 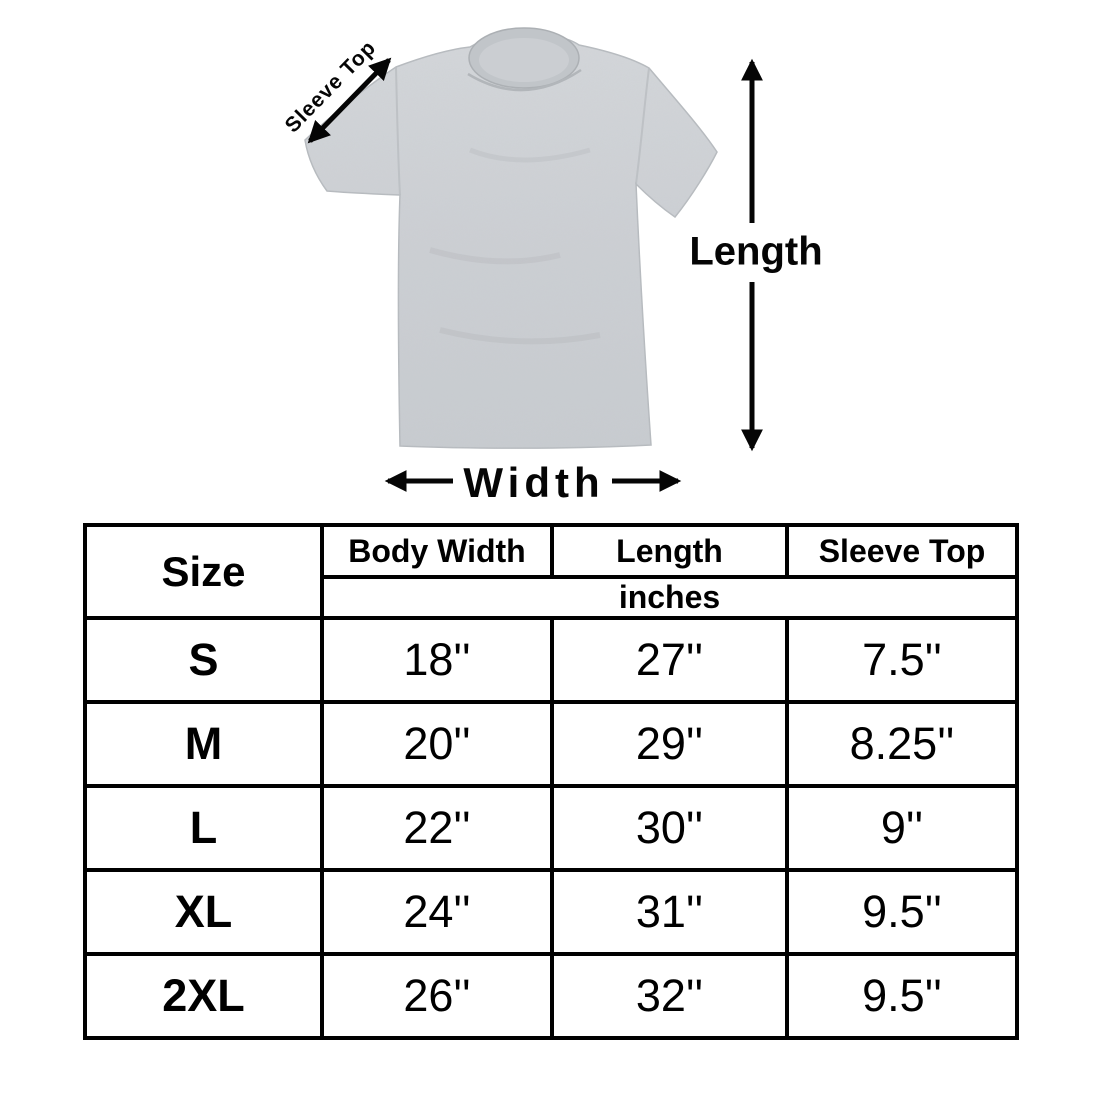 I want to click on width-label: Width, so click(x=534, y=482).